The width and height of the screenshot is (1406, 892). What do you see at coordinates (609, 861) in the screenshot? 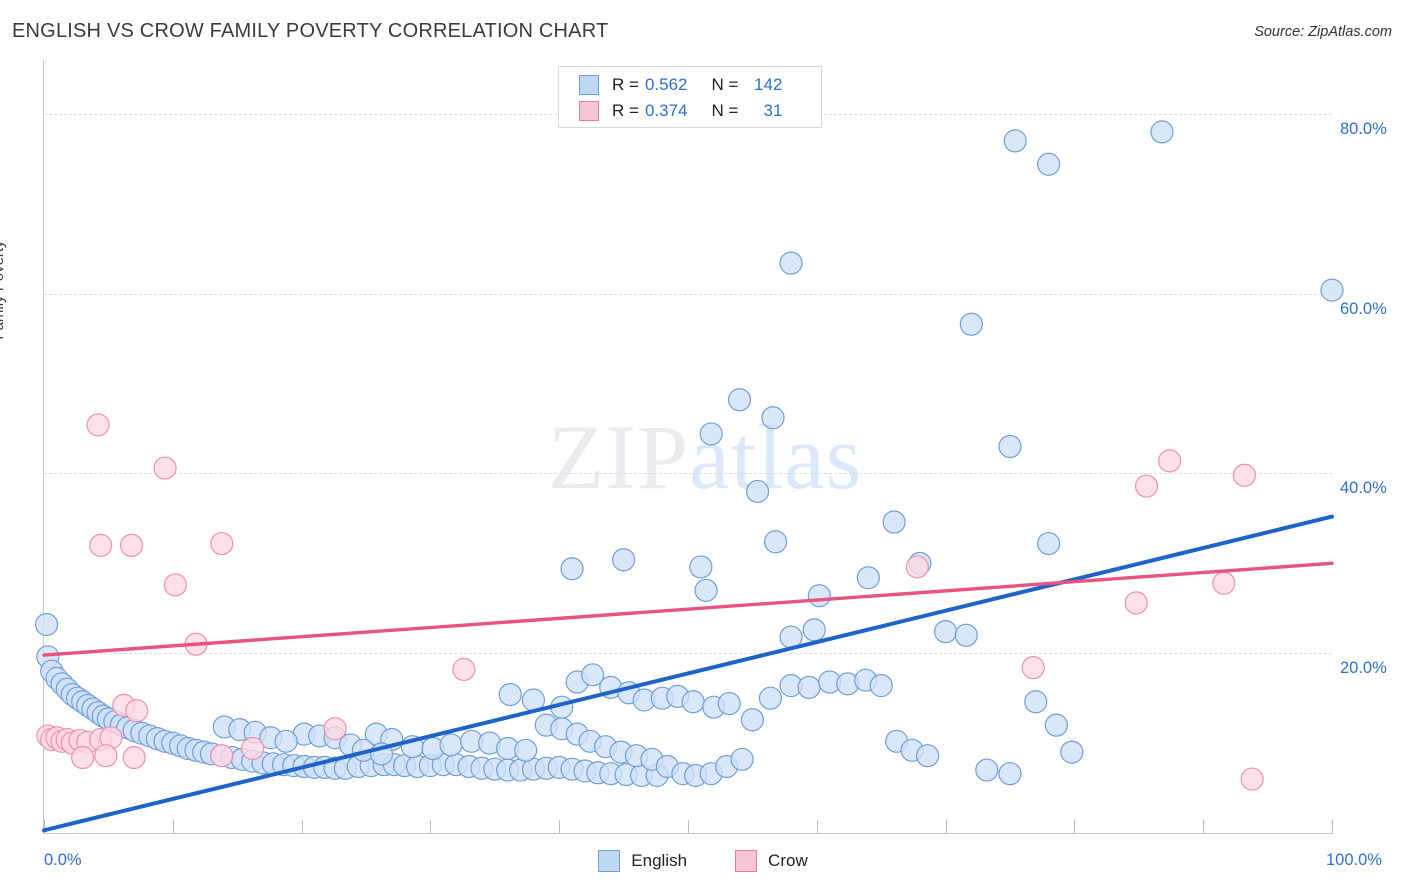
I see `legend-swatch-english` at bounding box center [609, 861].